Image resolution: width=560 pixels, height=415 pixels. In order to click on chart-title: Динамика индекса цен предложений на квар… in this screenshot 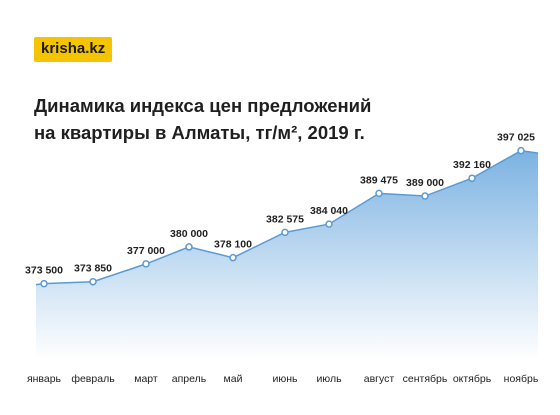, I will do `click(294, 119)`.